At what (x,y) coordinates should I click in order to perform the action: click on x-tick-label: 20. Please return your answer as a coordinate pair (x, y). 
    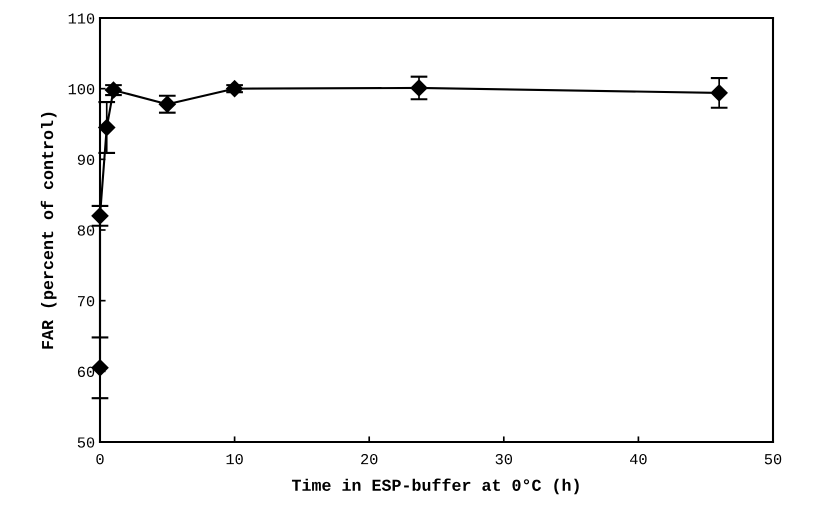
    Looking at the image, I should click on (369, 459).